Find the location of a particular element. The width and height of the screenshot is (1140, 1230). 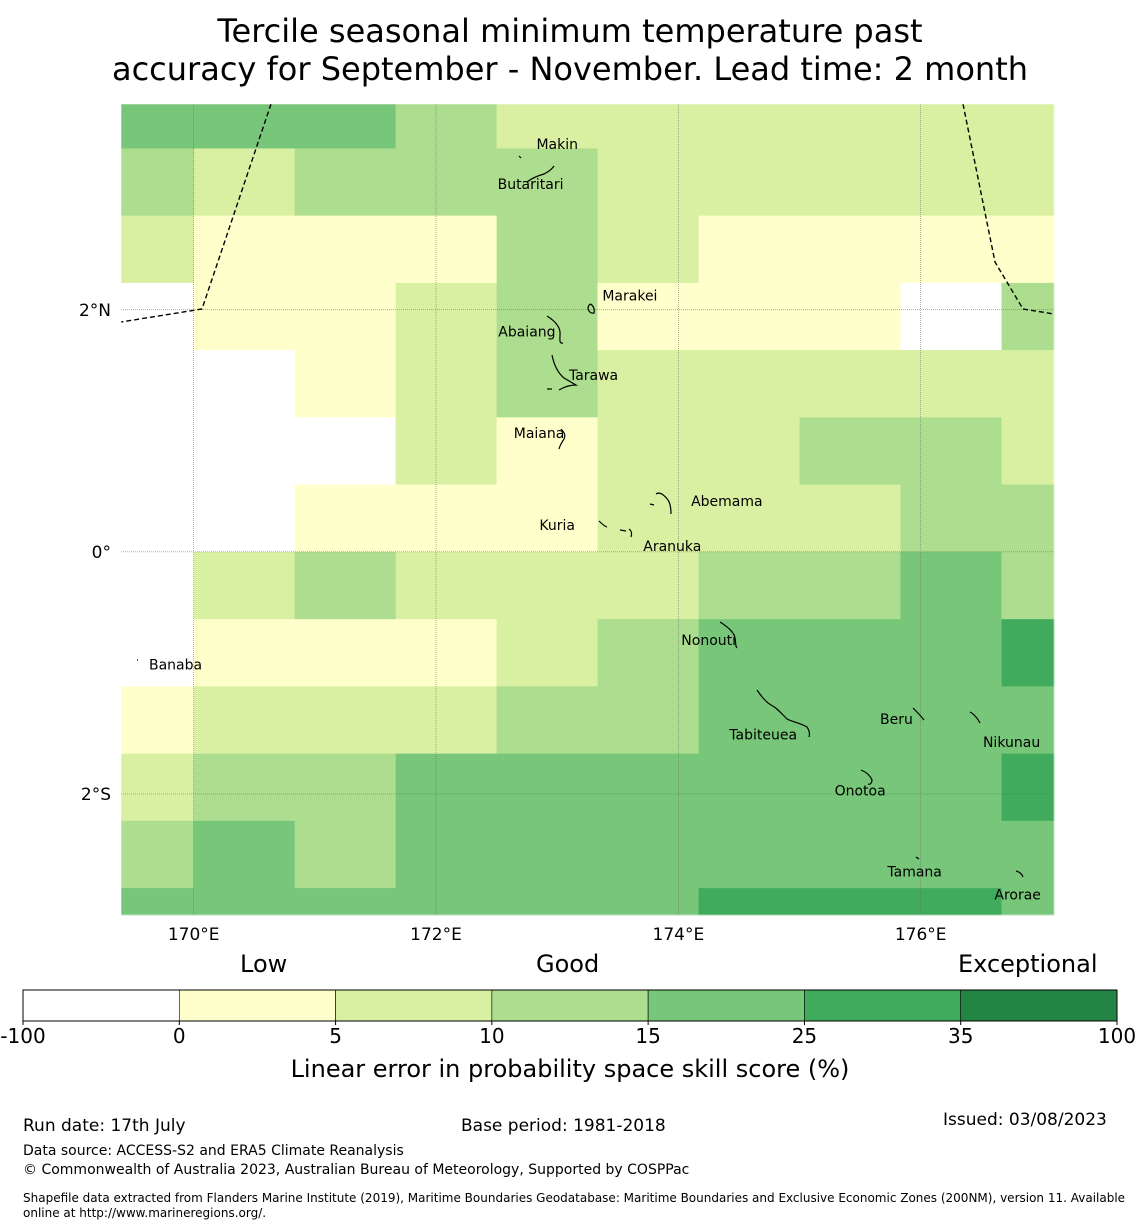

grid-cell-r9-c9 is located at coordinates (1028, 720).